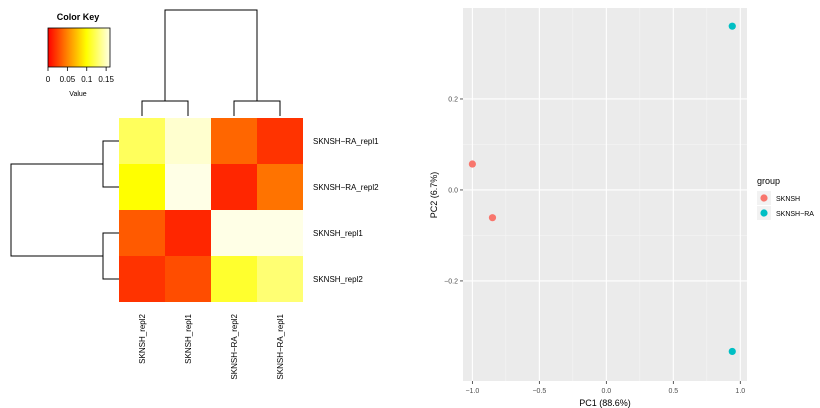 The height and width of the screenshot is (408, 820). I want to click on heatmap-column-label: SKNSH_repl1, so click(188, 338).